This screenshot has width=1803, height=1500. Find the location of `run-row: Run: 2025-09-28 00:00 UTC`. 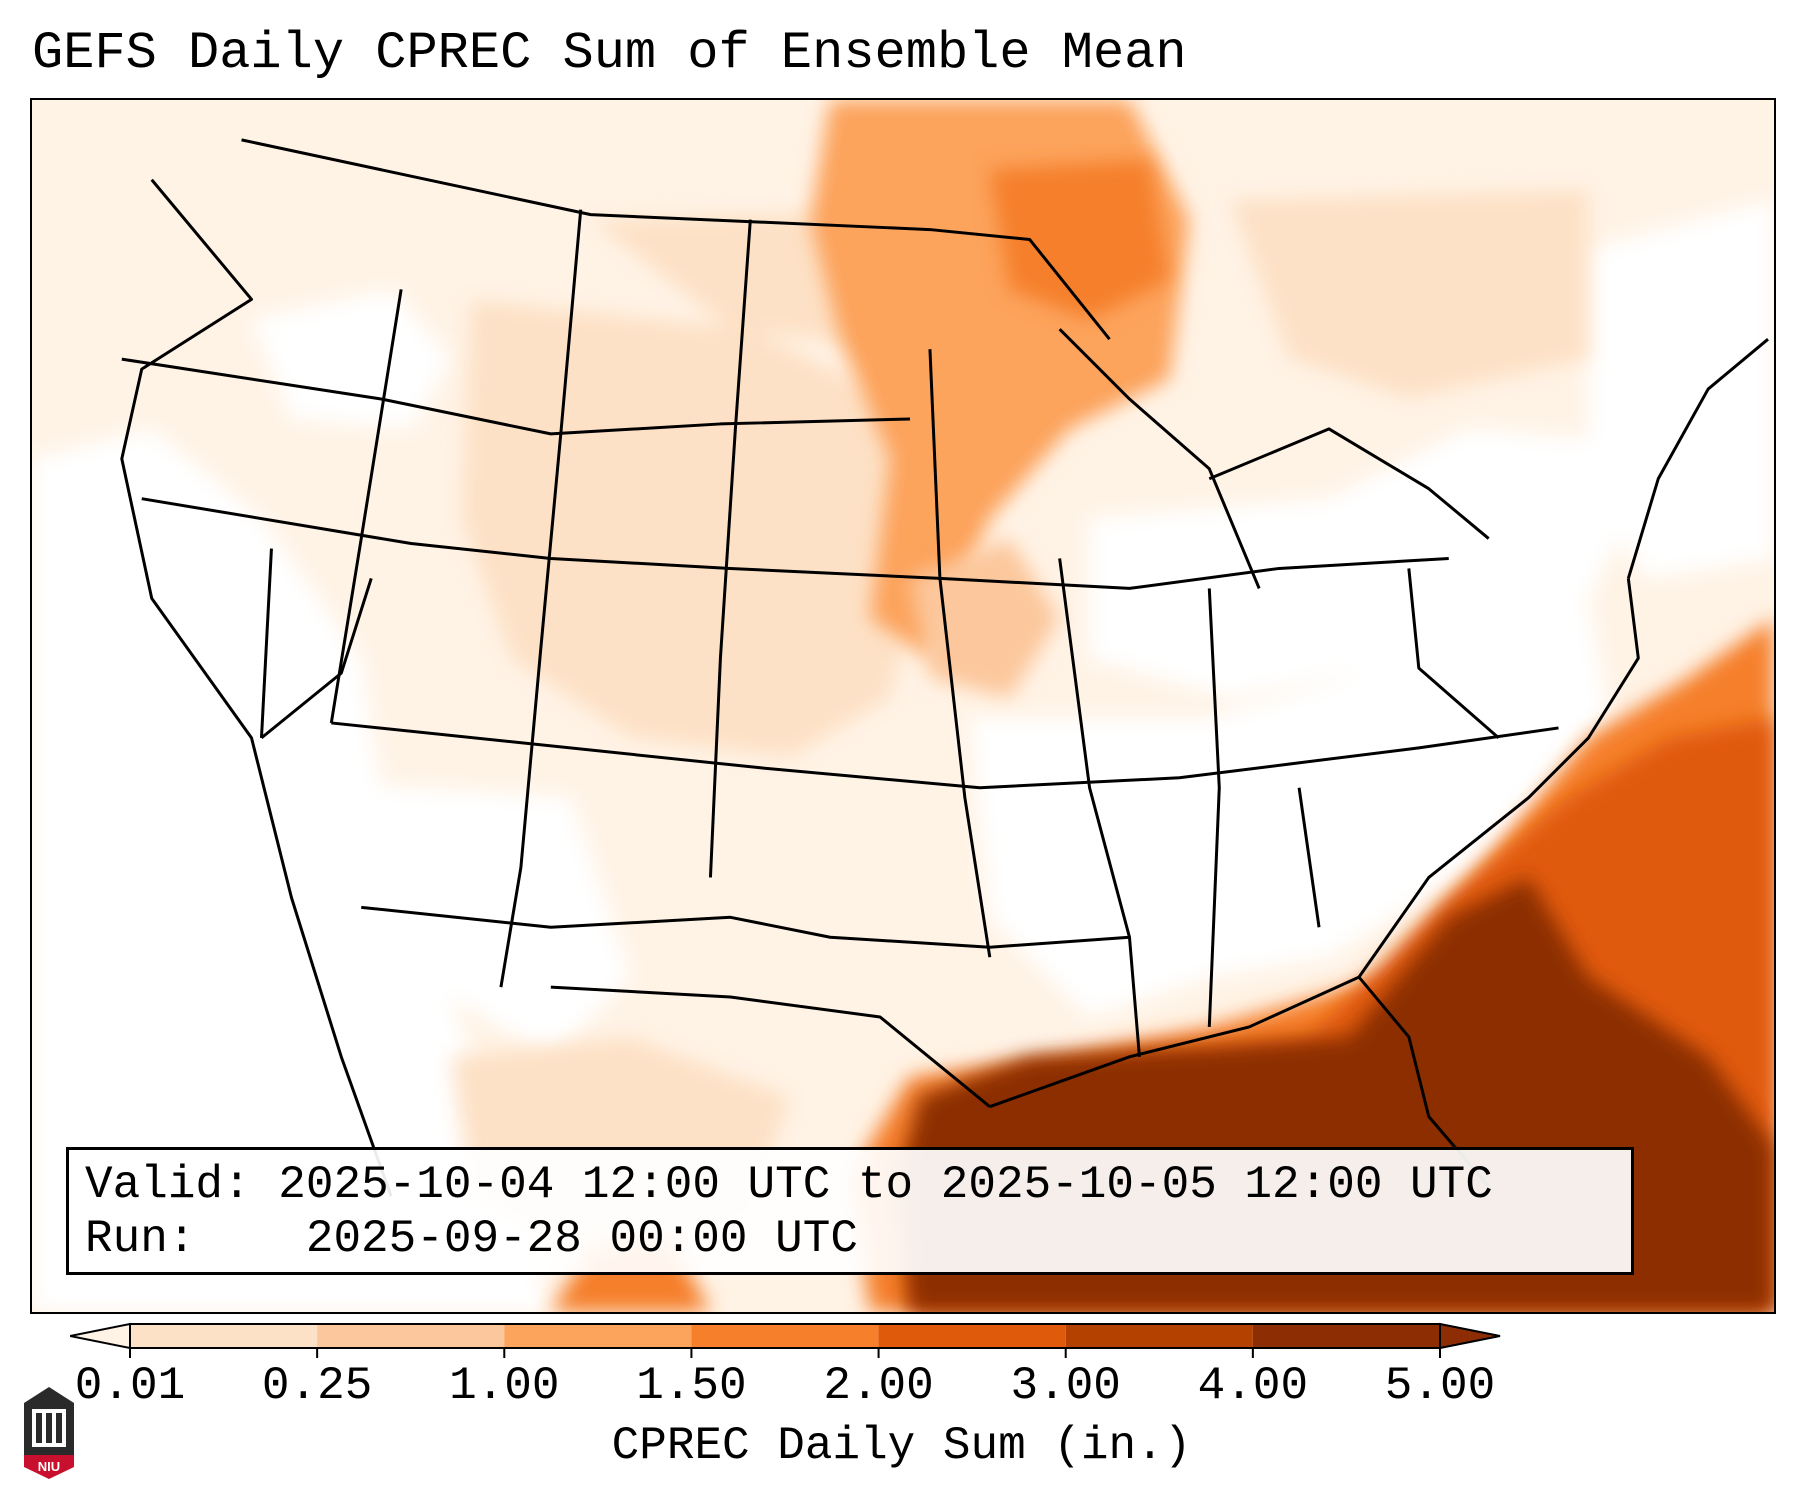

run-row: Run: 2025-09-28 00:00 UTC is located at coordinates (850, 1239).